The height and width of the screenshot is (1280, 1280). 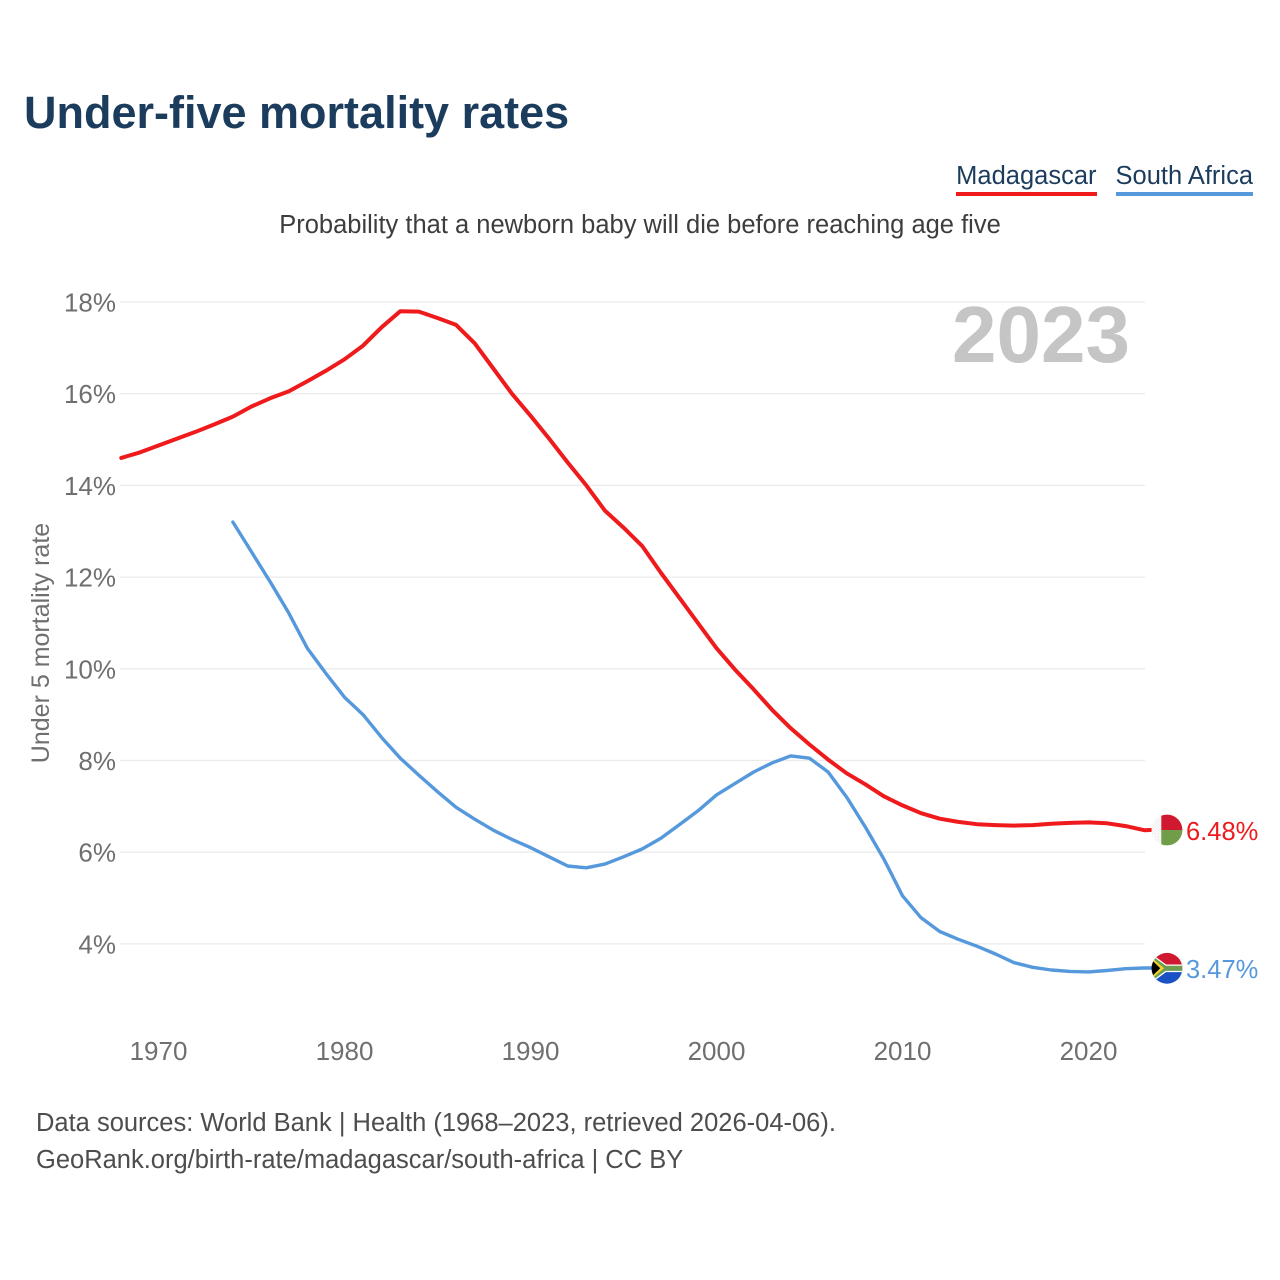 I want to click on svg-text: 8%, so click(x=97, y=761).